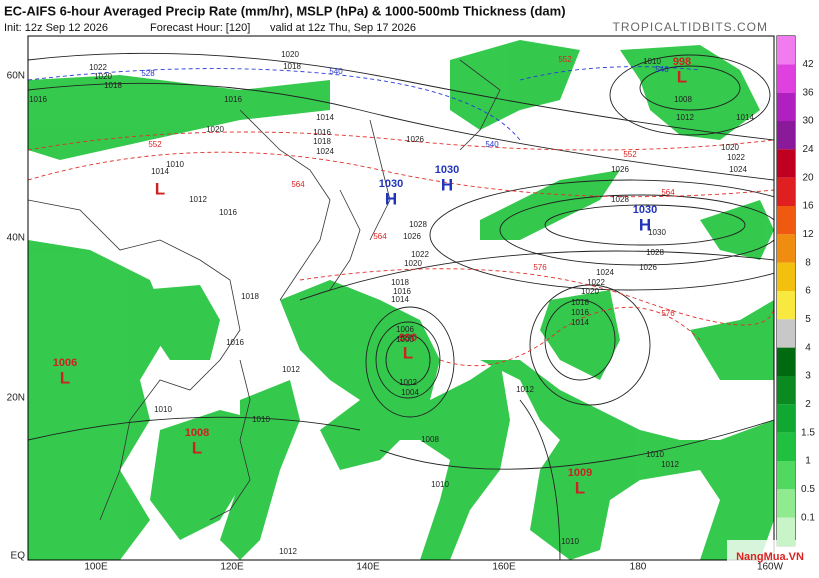  What do you see at coordinates (405, 339) in the screenshot?
I see `isobar-label: 1000` at bounding box center [405, 339].